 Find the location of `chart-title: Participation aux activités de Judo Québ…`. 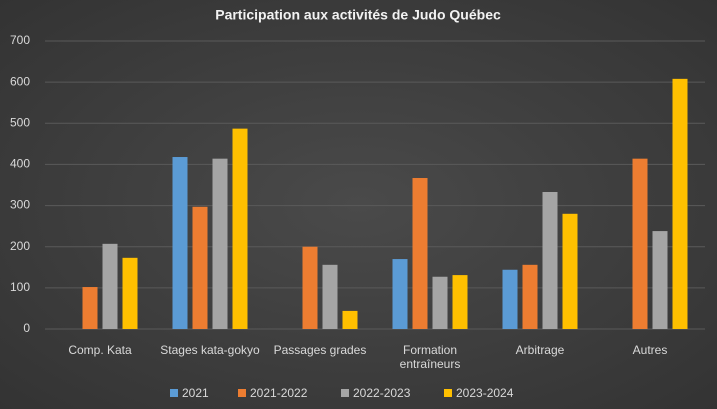

chart-title: Participation aux activités de Judo Québ… is located at coordinates (358, 15).